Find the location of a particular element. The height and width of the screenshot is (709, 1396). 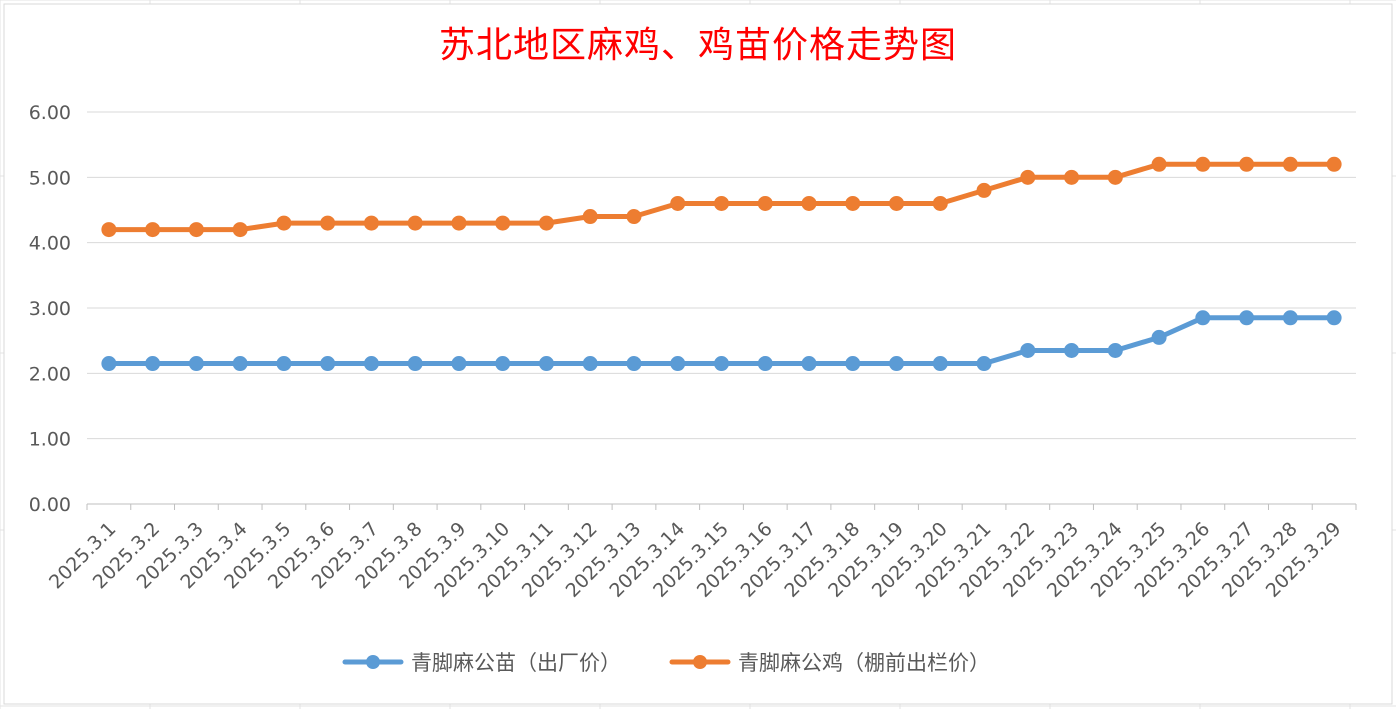

y-tick-label: 6.00 is located at coordinates (50, 113).